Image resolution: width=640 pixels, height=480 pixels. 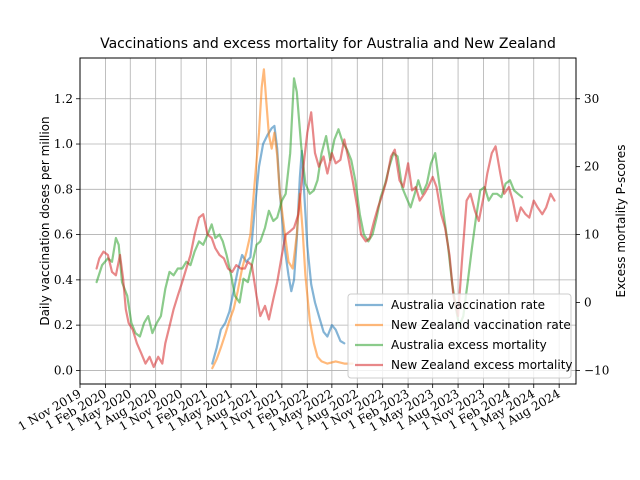 I want to click on legend-label-3: New Zealand excess mortality, so click(x=482, y=365).